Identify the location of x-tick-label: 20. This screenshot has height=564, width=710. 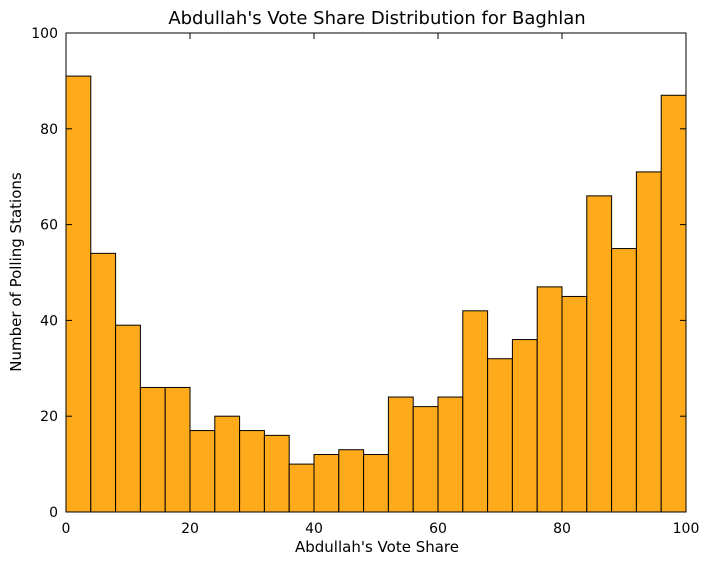
(190, 529).